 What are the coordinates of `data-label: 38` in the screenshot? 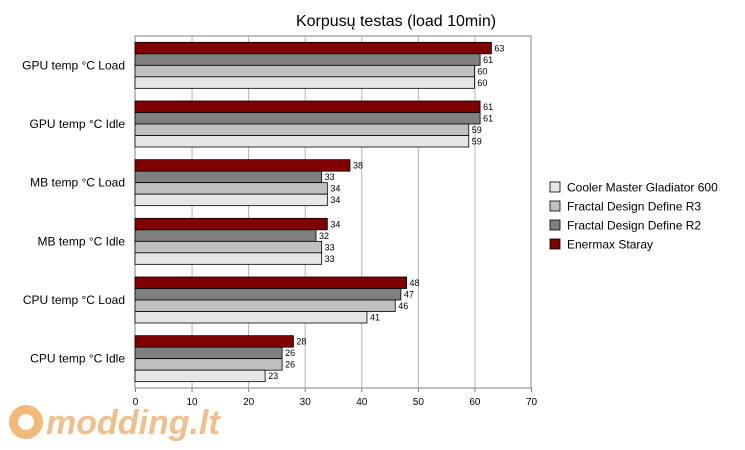 It's located at (358, 166).